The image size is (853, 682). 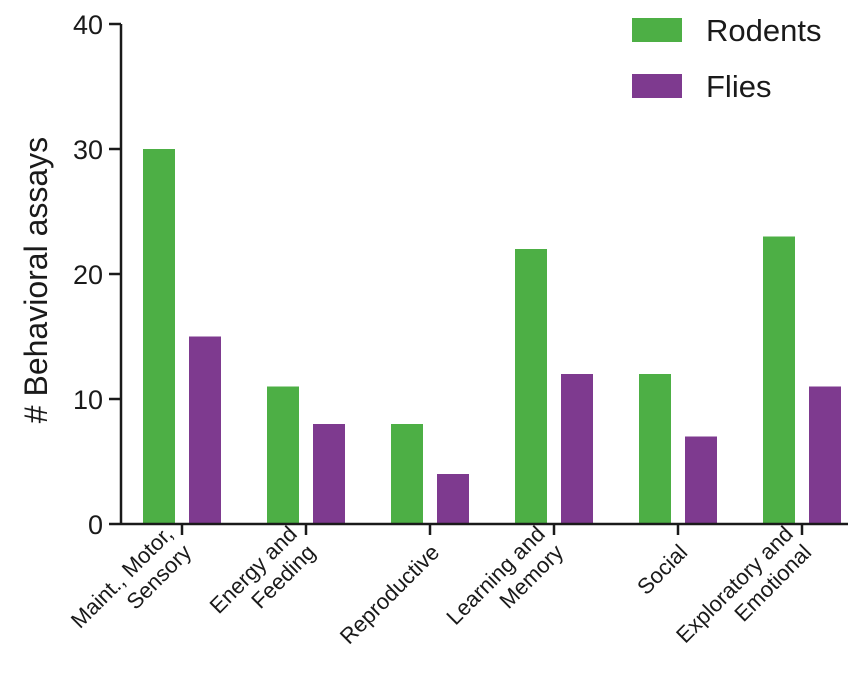 I want to click on y-tick-label: 40, so click(x=88, y=25).